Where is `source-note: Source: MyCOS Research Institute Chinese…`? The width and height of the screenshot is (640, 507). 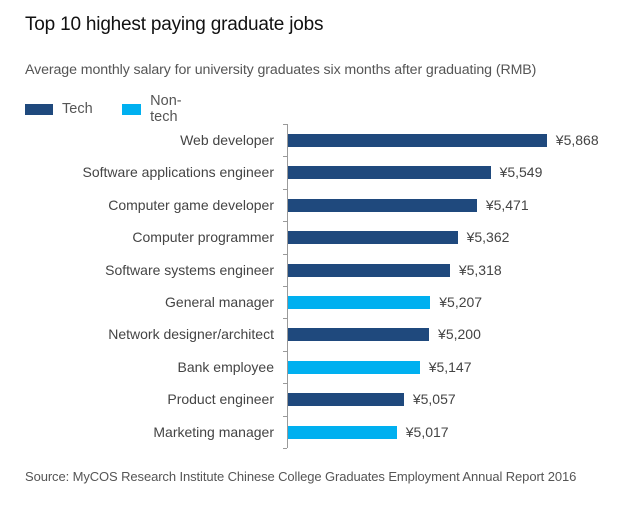
source-note: Source: MyCOS Research Institute Chinese… is located at coordinates (301, 476).